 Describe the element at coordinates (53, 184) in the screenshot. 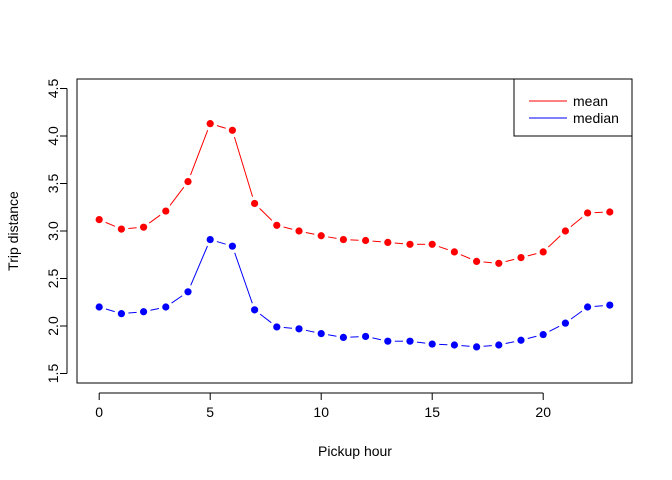

I see `y-tick-label: 3.5` at that location.